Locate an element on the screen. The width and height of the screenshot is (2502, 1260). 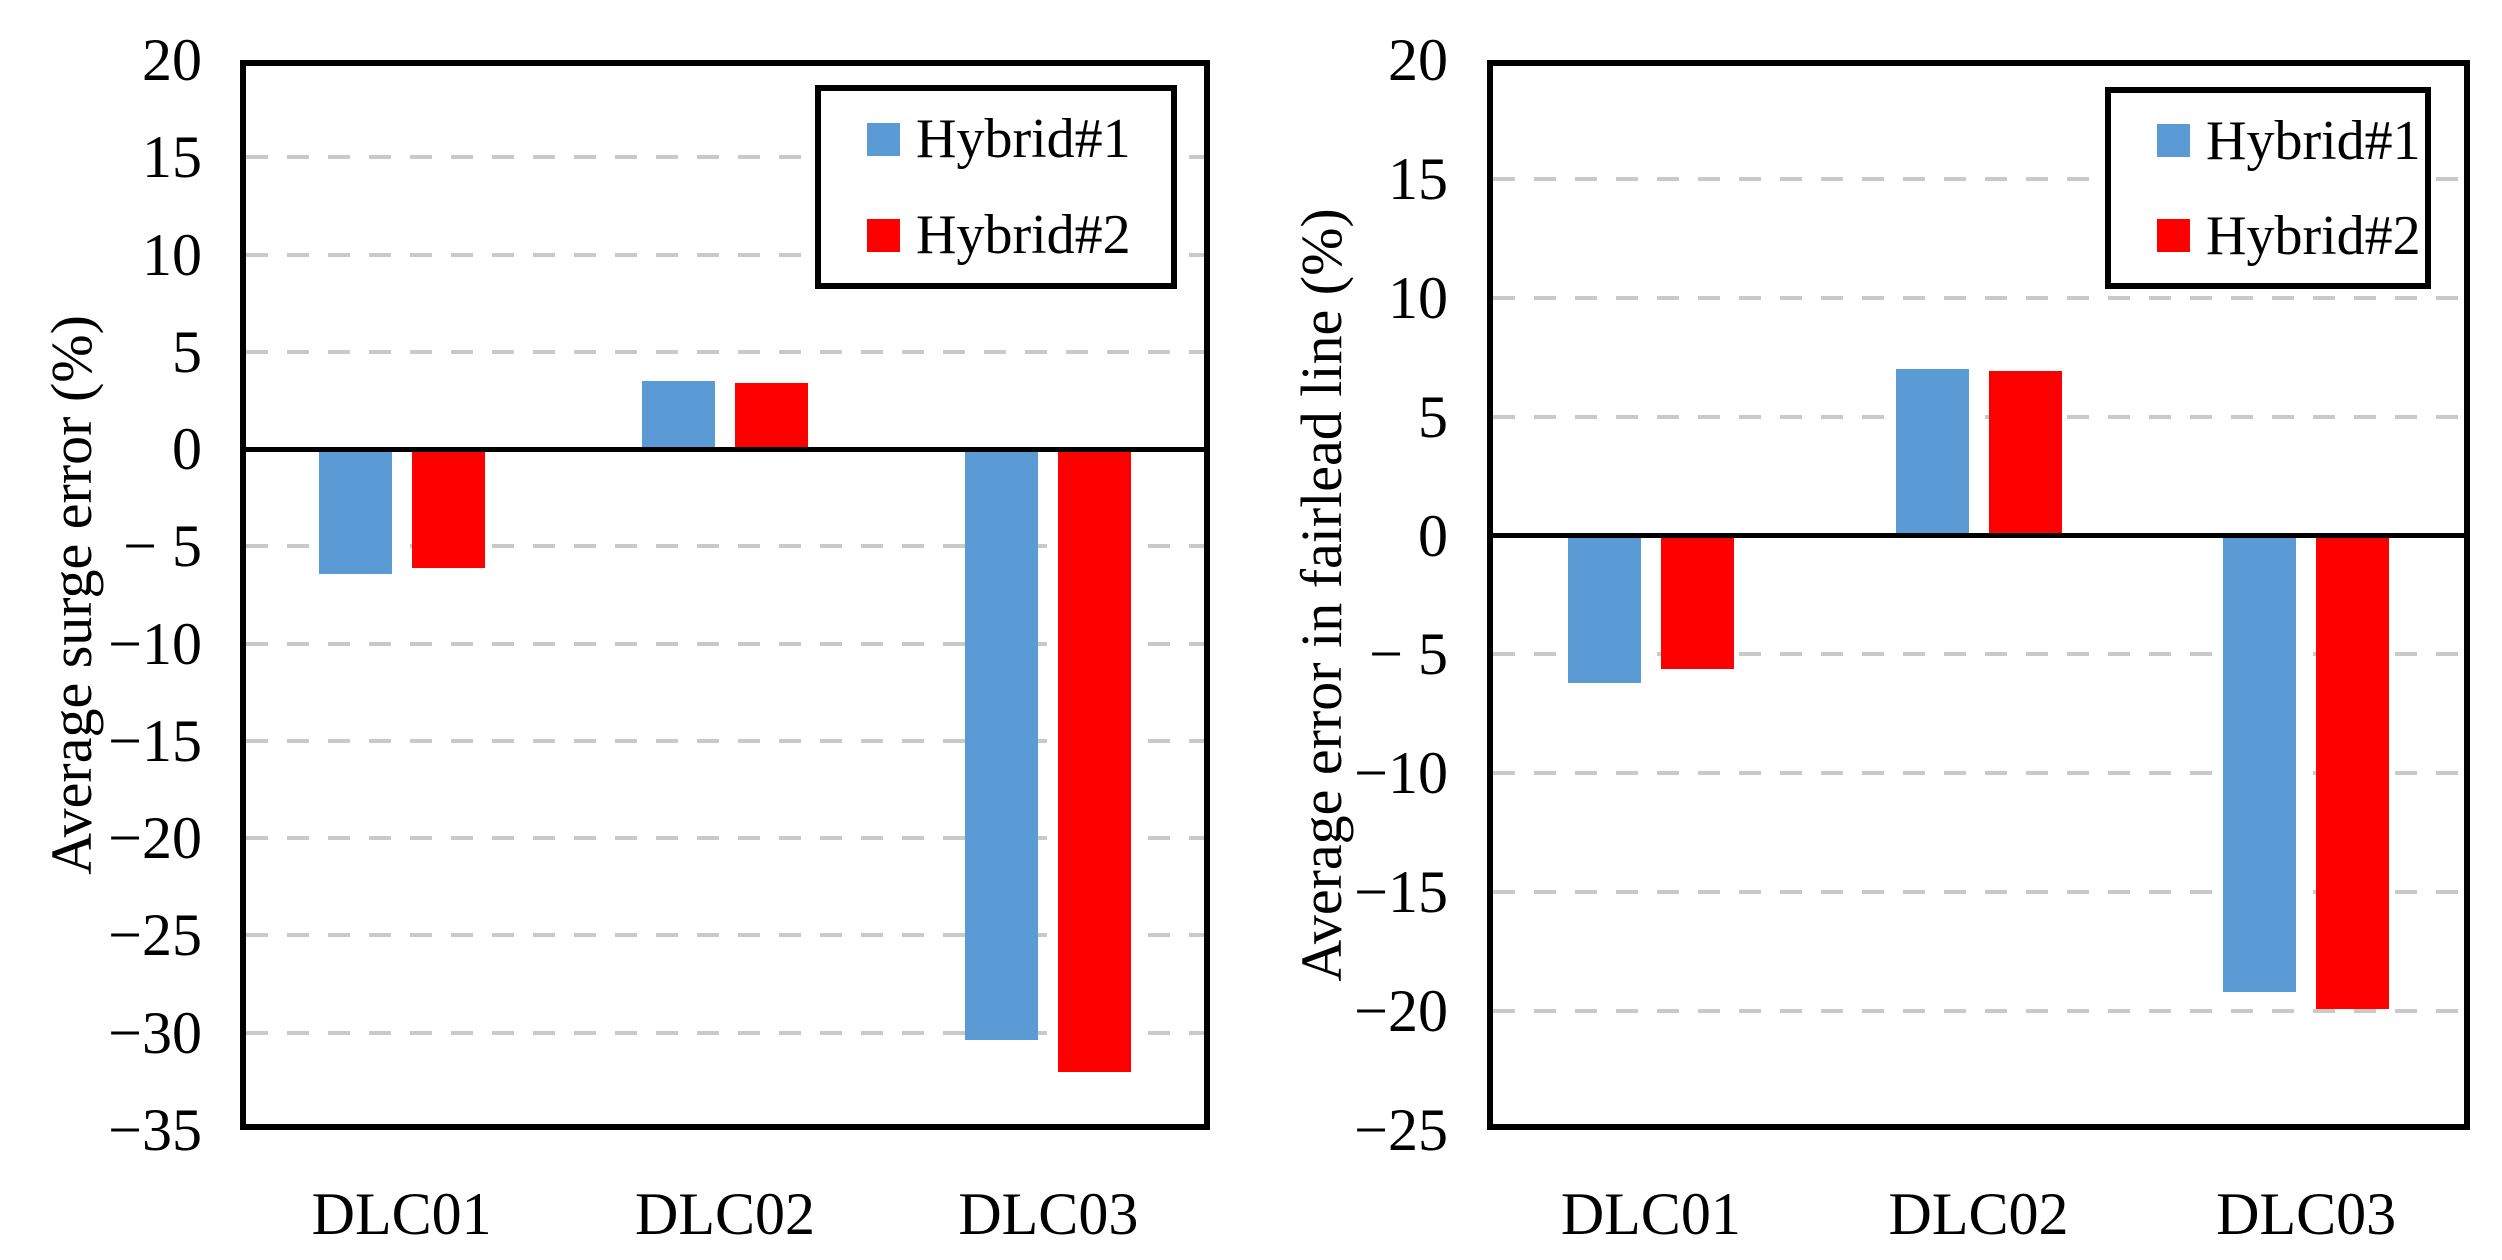
legend-right: Hybrid#1 Hybrid#2 is located at coordinates (2268, 188).